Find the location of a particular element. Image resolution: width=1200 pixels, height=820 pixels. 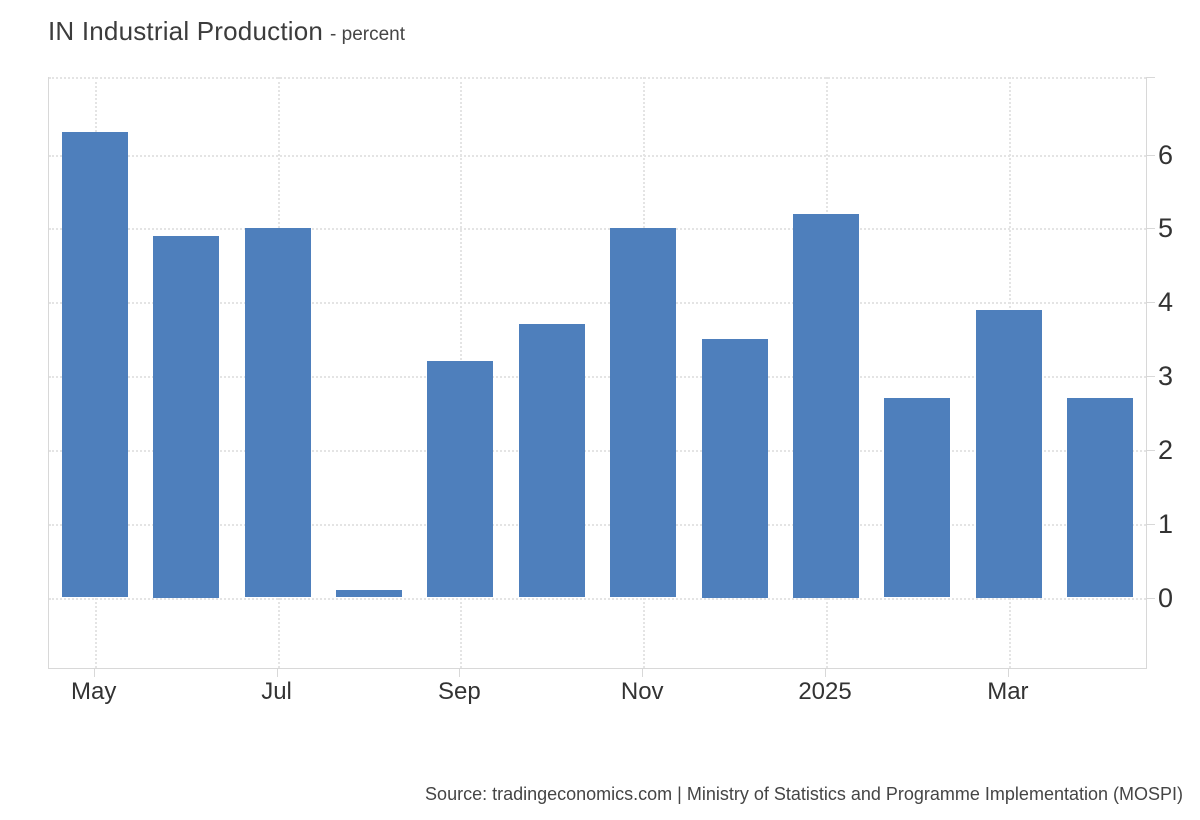

bar-nov-2024 is located at coordinates (643, 412).